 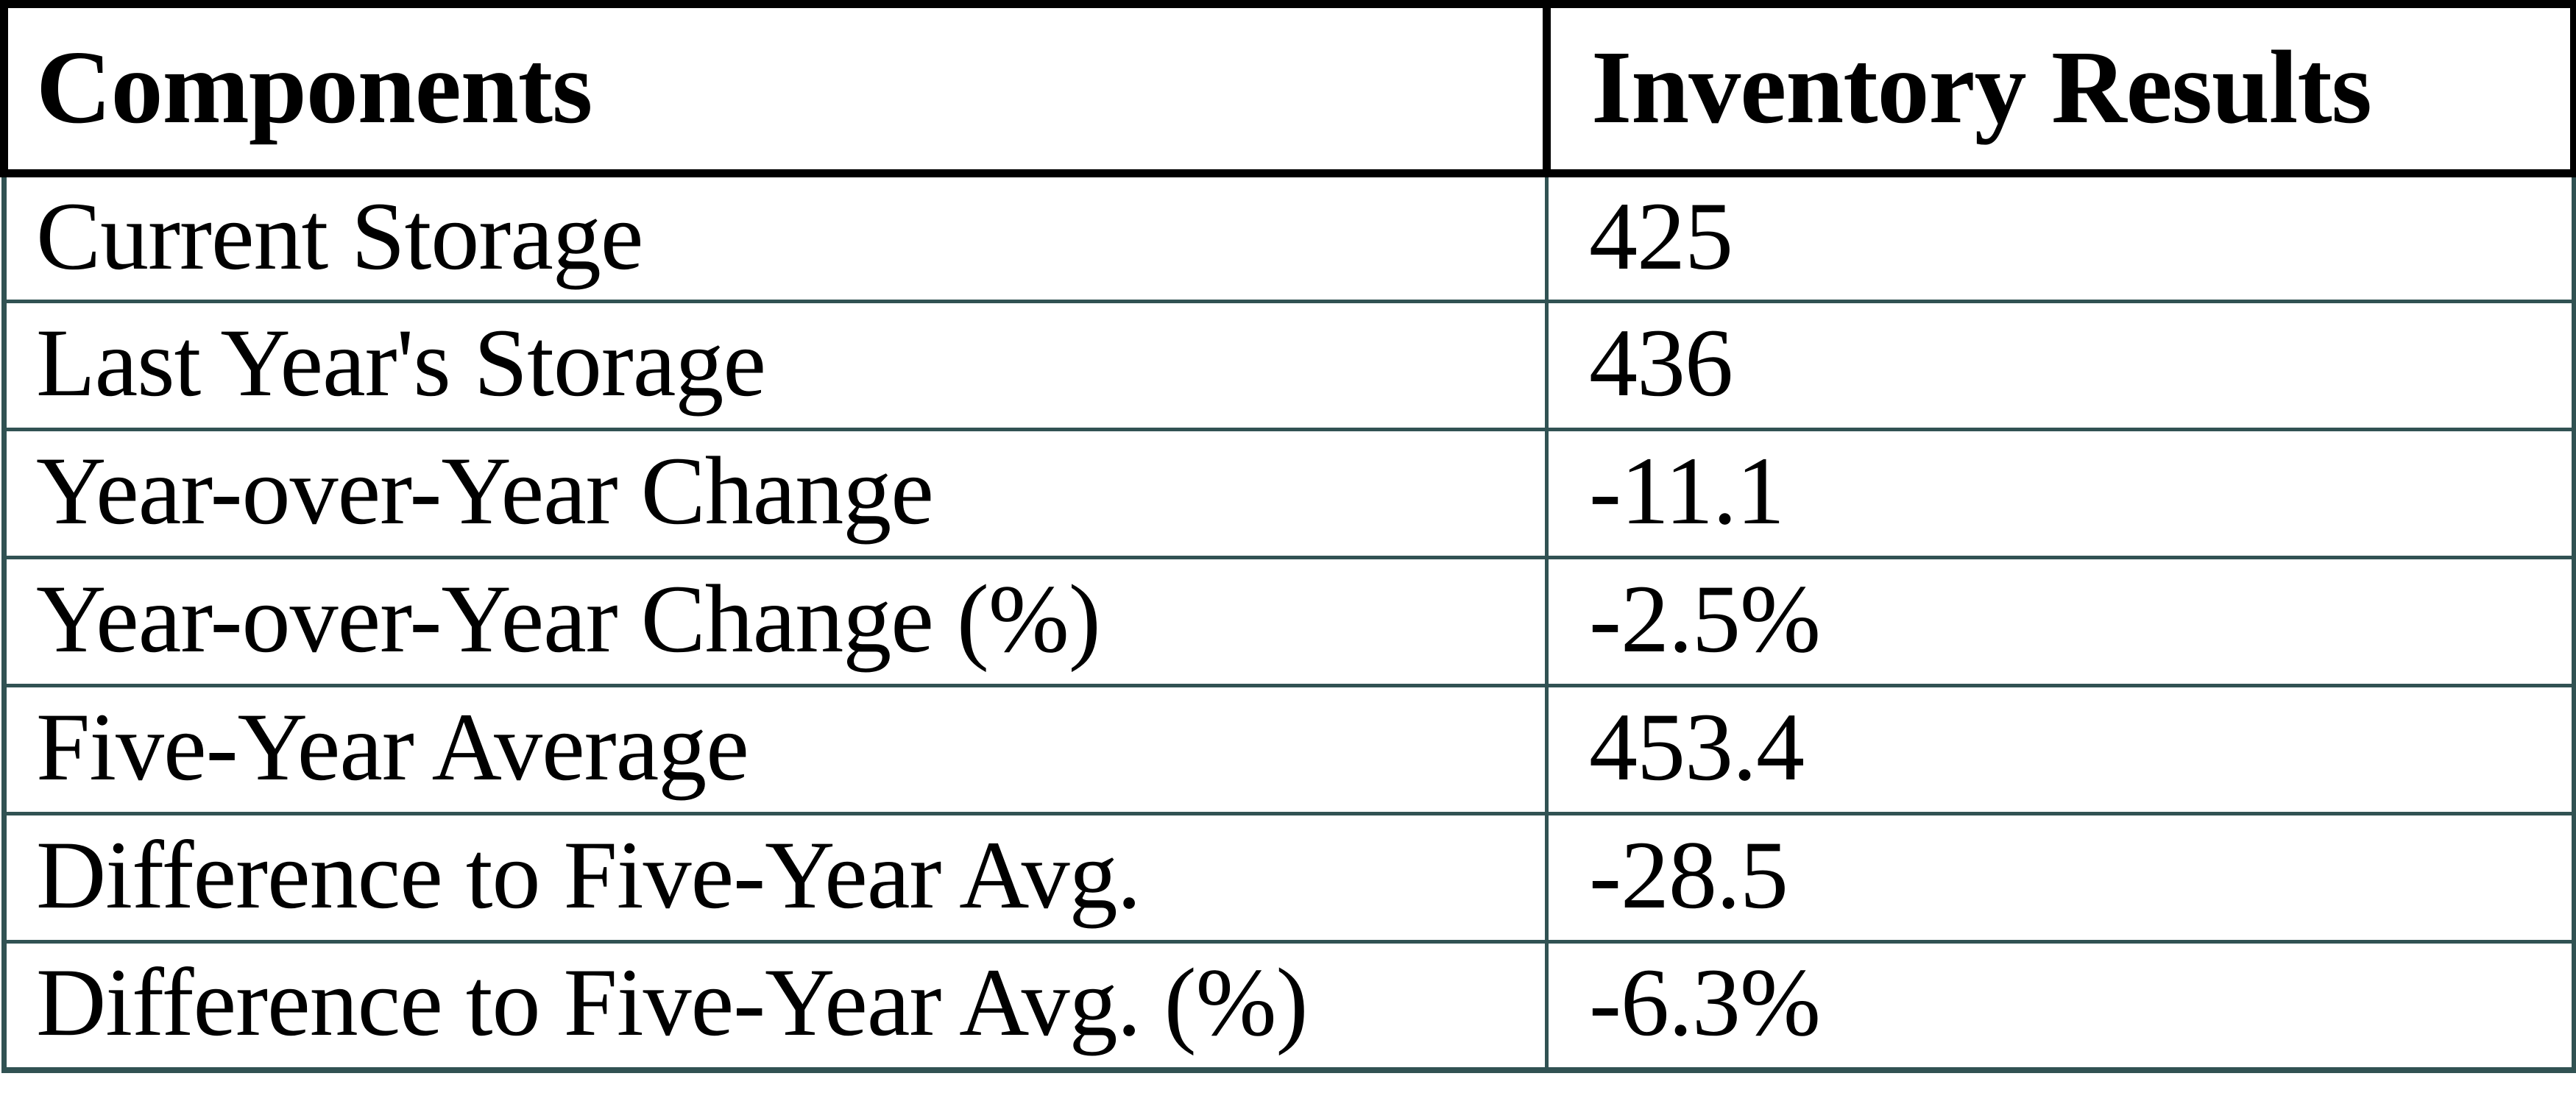 I want to click on row-label: Year-over-Year Change (%), so click(x=775, y=621).